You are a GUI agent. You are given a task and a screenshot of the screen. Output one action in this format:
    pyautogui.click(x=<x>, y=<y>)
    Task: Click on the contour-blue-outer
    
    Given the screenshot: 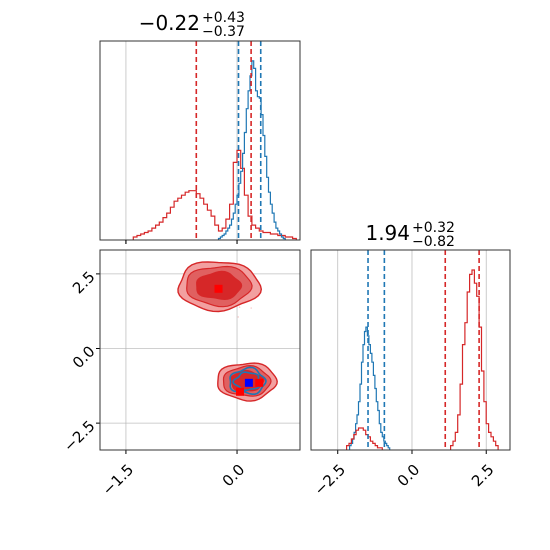 What is the action you would take?
    pyautogui.click(x=248, y=380)
    